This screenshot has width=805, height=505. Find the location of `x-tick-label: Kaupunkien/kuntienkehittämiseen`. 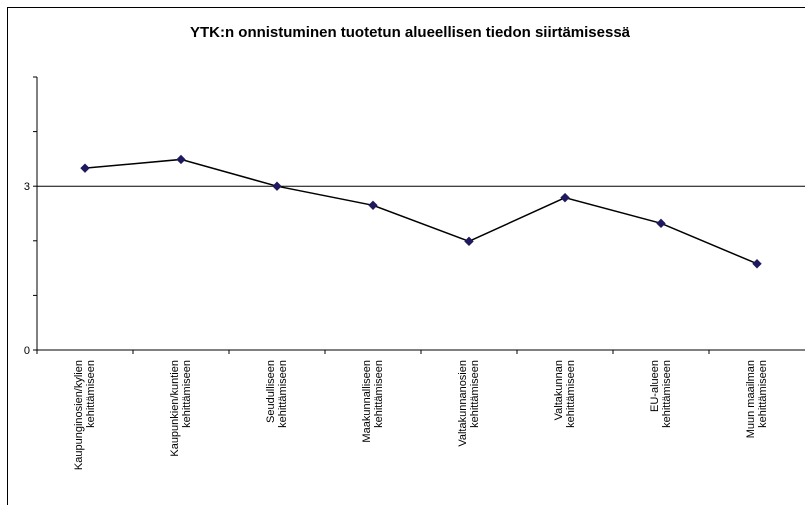

x-tick-label: Kaupunkien/kuntienkehittämiseen is located at coordinates (181, 408).